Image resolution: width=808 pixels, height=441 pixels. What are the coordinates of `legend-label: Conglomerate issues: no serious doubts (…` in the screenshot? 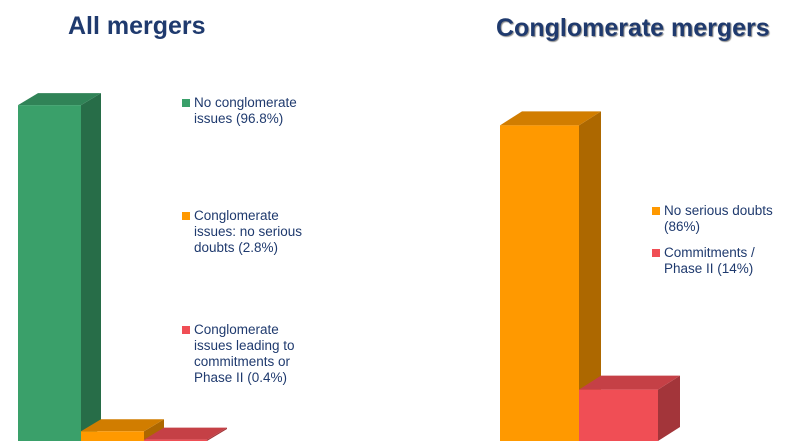 It's located at (248, 231).